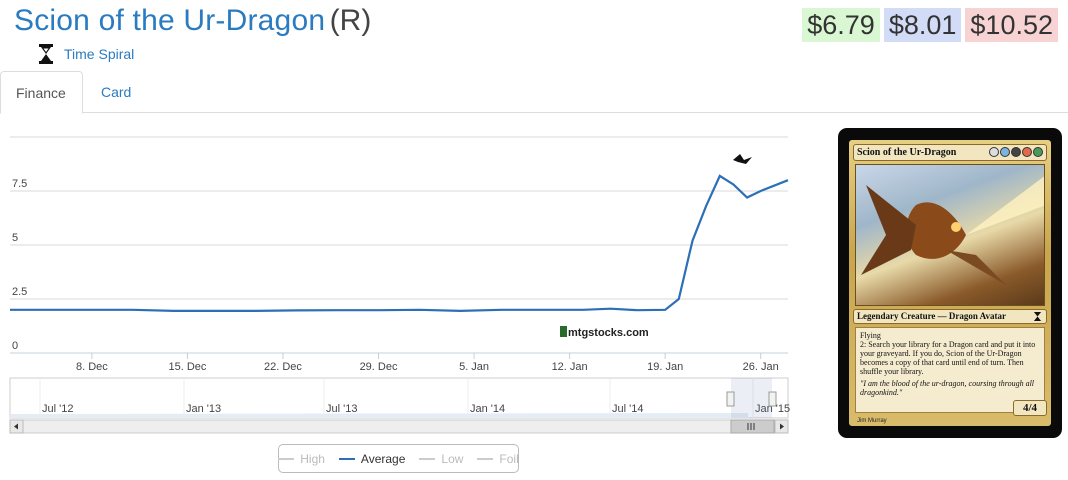  Describe the element at coordinates (170, 20) in the screenshot. I see `card-name: Scion of the Ur-Dragon` at that location.